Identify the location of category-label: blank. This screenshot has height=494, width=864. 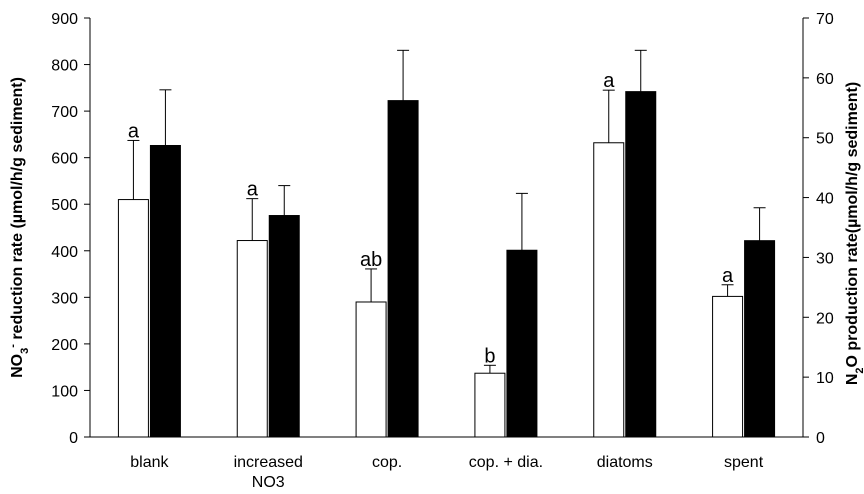
(149, 462).